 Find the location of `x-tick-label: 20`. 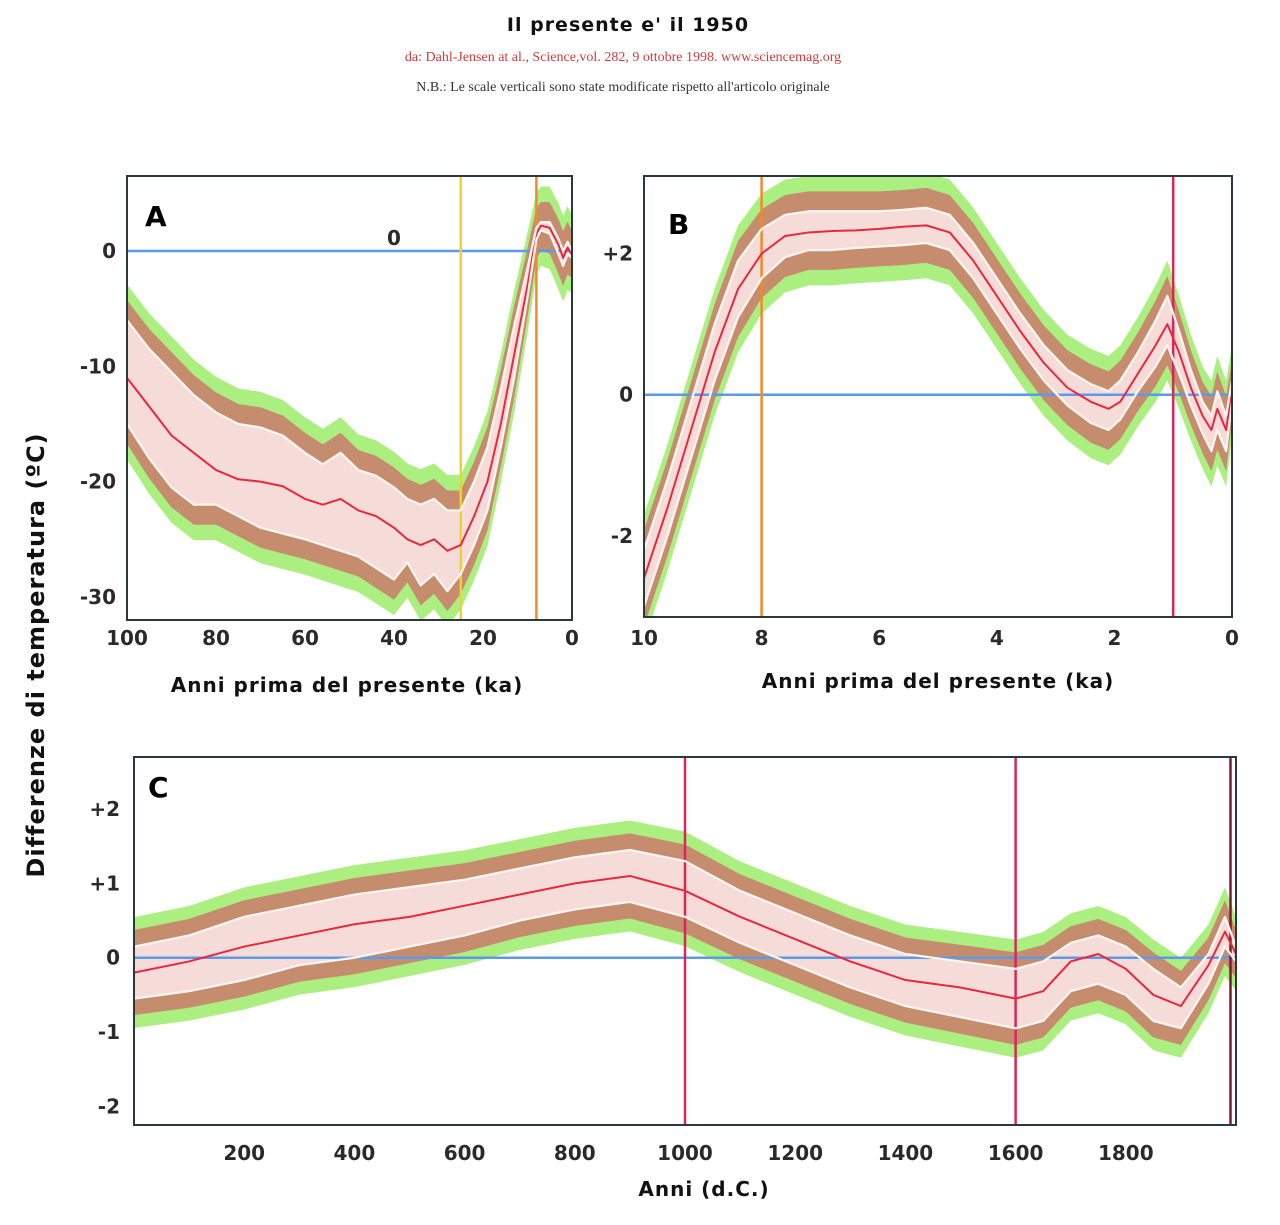

x-tick-label: 20 is located at coordinates (483, 638).